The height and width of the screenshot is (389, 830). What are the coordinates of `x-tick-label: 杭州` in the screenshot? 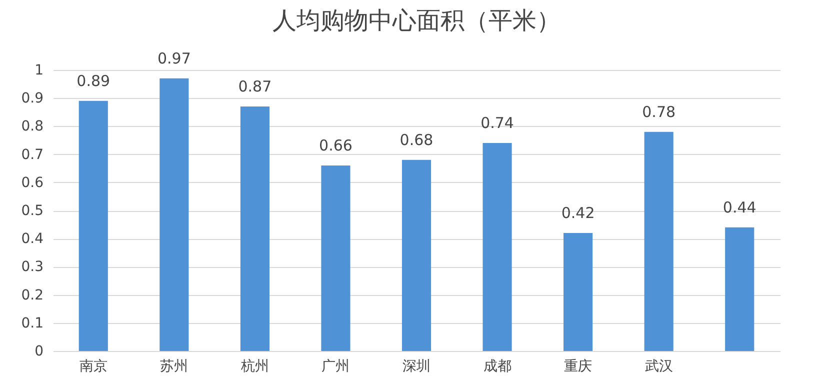 It's located at (254, 366).